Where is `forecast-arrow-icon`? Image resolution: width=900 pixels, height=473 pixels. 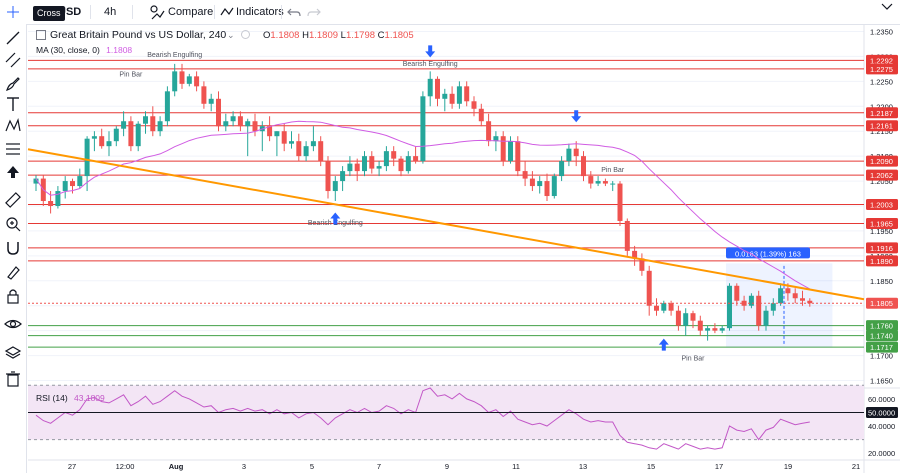
forecast-arrow-icon is located at coordinates (13, 172).